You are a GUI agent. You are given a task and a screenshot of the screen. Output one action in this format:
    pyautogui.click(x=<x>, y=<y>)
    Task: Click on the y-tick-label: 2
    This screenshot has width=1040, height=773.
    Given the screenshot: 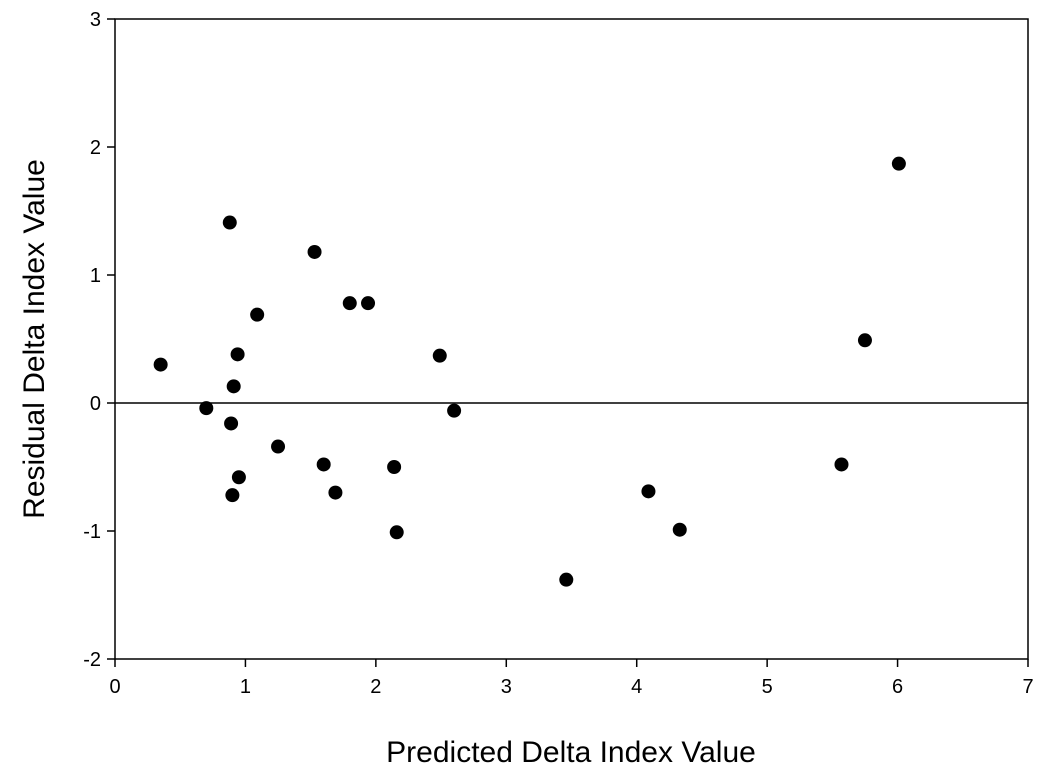 What is the action you would take?
    pyautogui.click(x=95, y=148)
    